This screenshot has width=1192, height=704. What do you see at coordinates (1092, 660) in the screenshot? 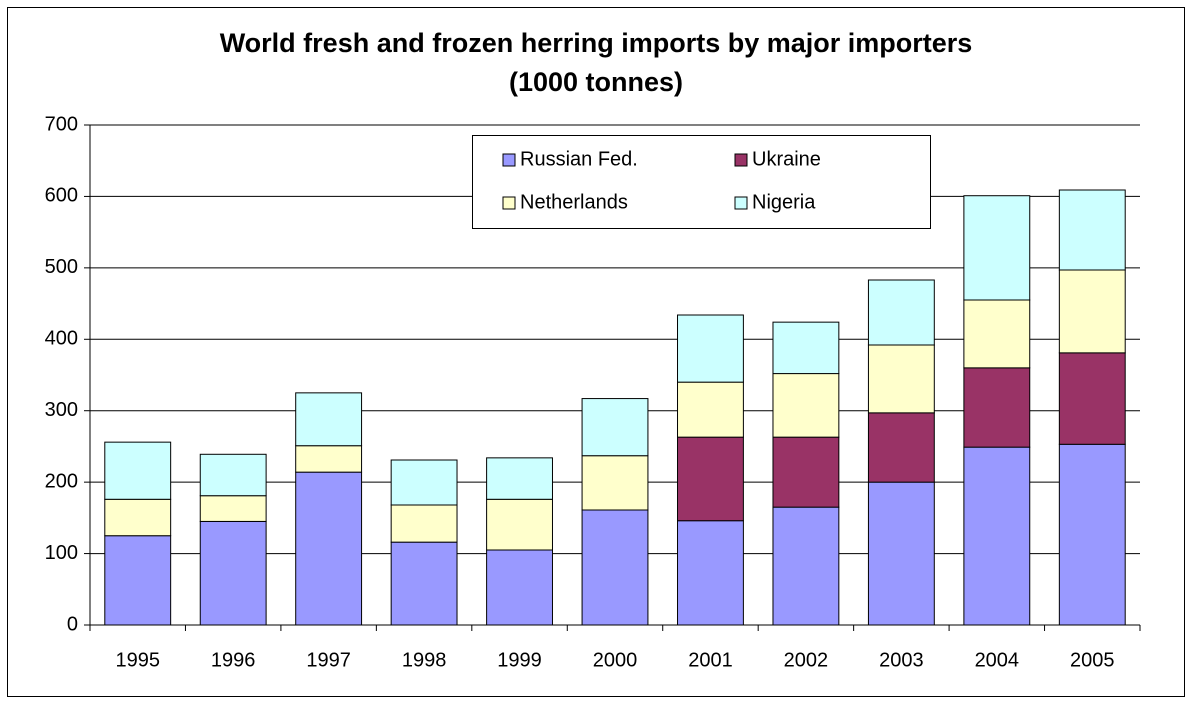
I see `x-tick-label: 2005` at bounding box center [1092, 660].